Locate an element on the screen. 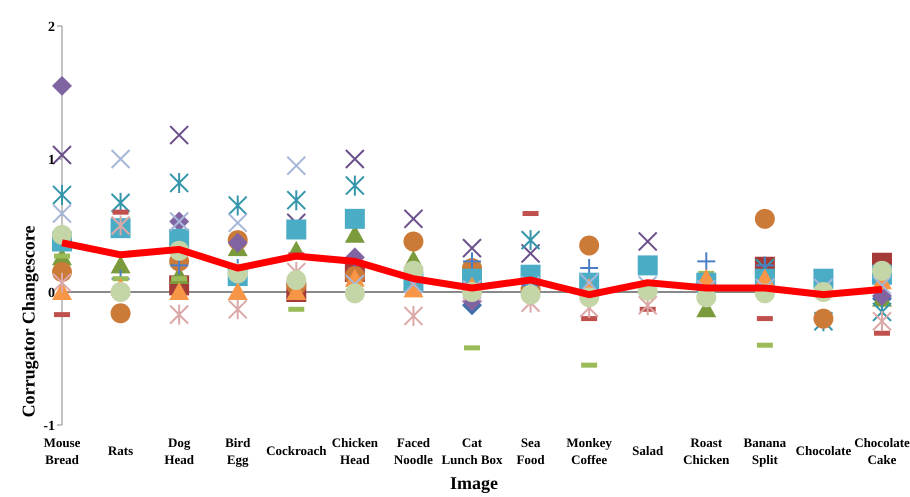 This screenshot has height=497, width=910. y-tick-label: 2 is located at coordinates (51, 27).